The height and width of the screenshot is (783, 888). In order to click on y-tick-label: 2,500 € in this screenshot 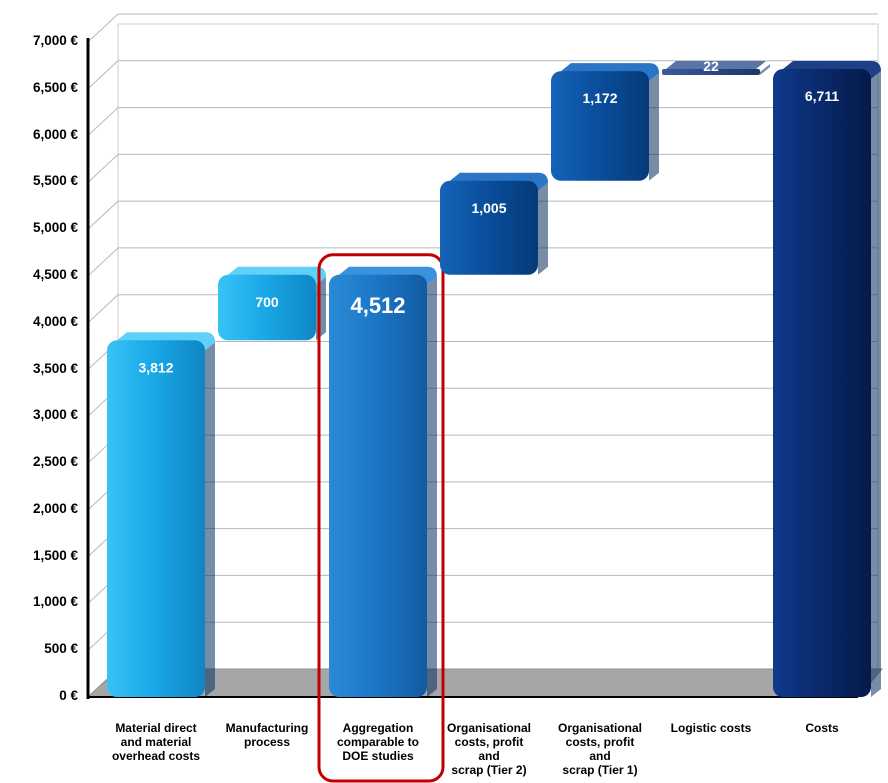, I will do `click(55, 462)`.